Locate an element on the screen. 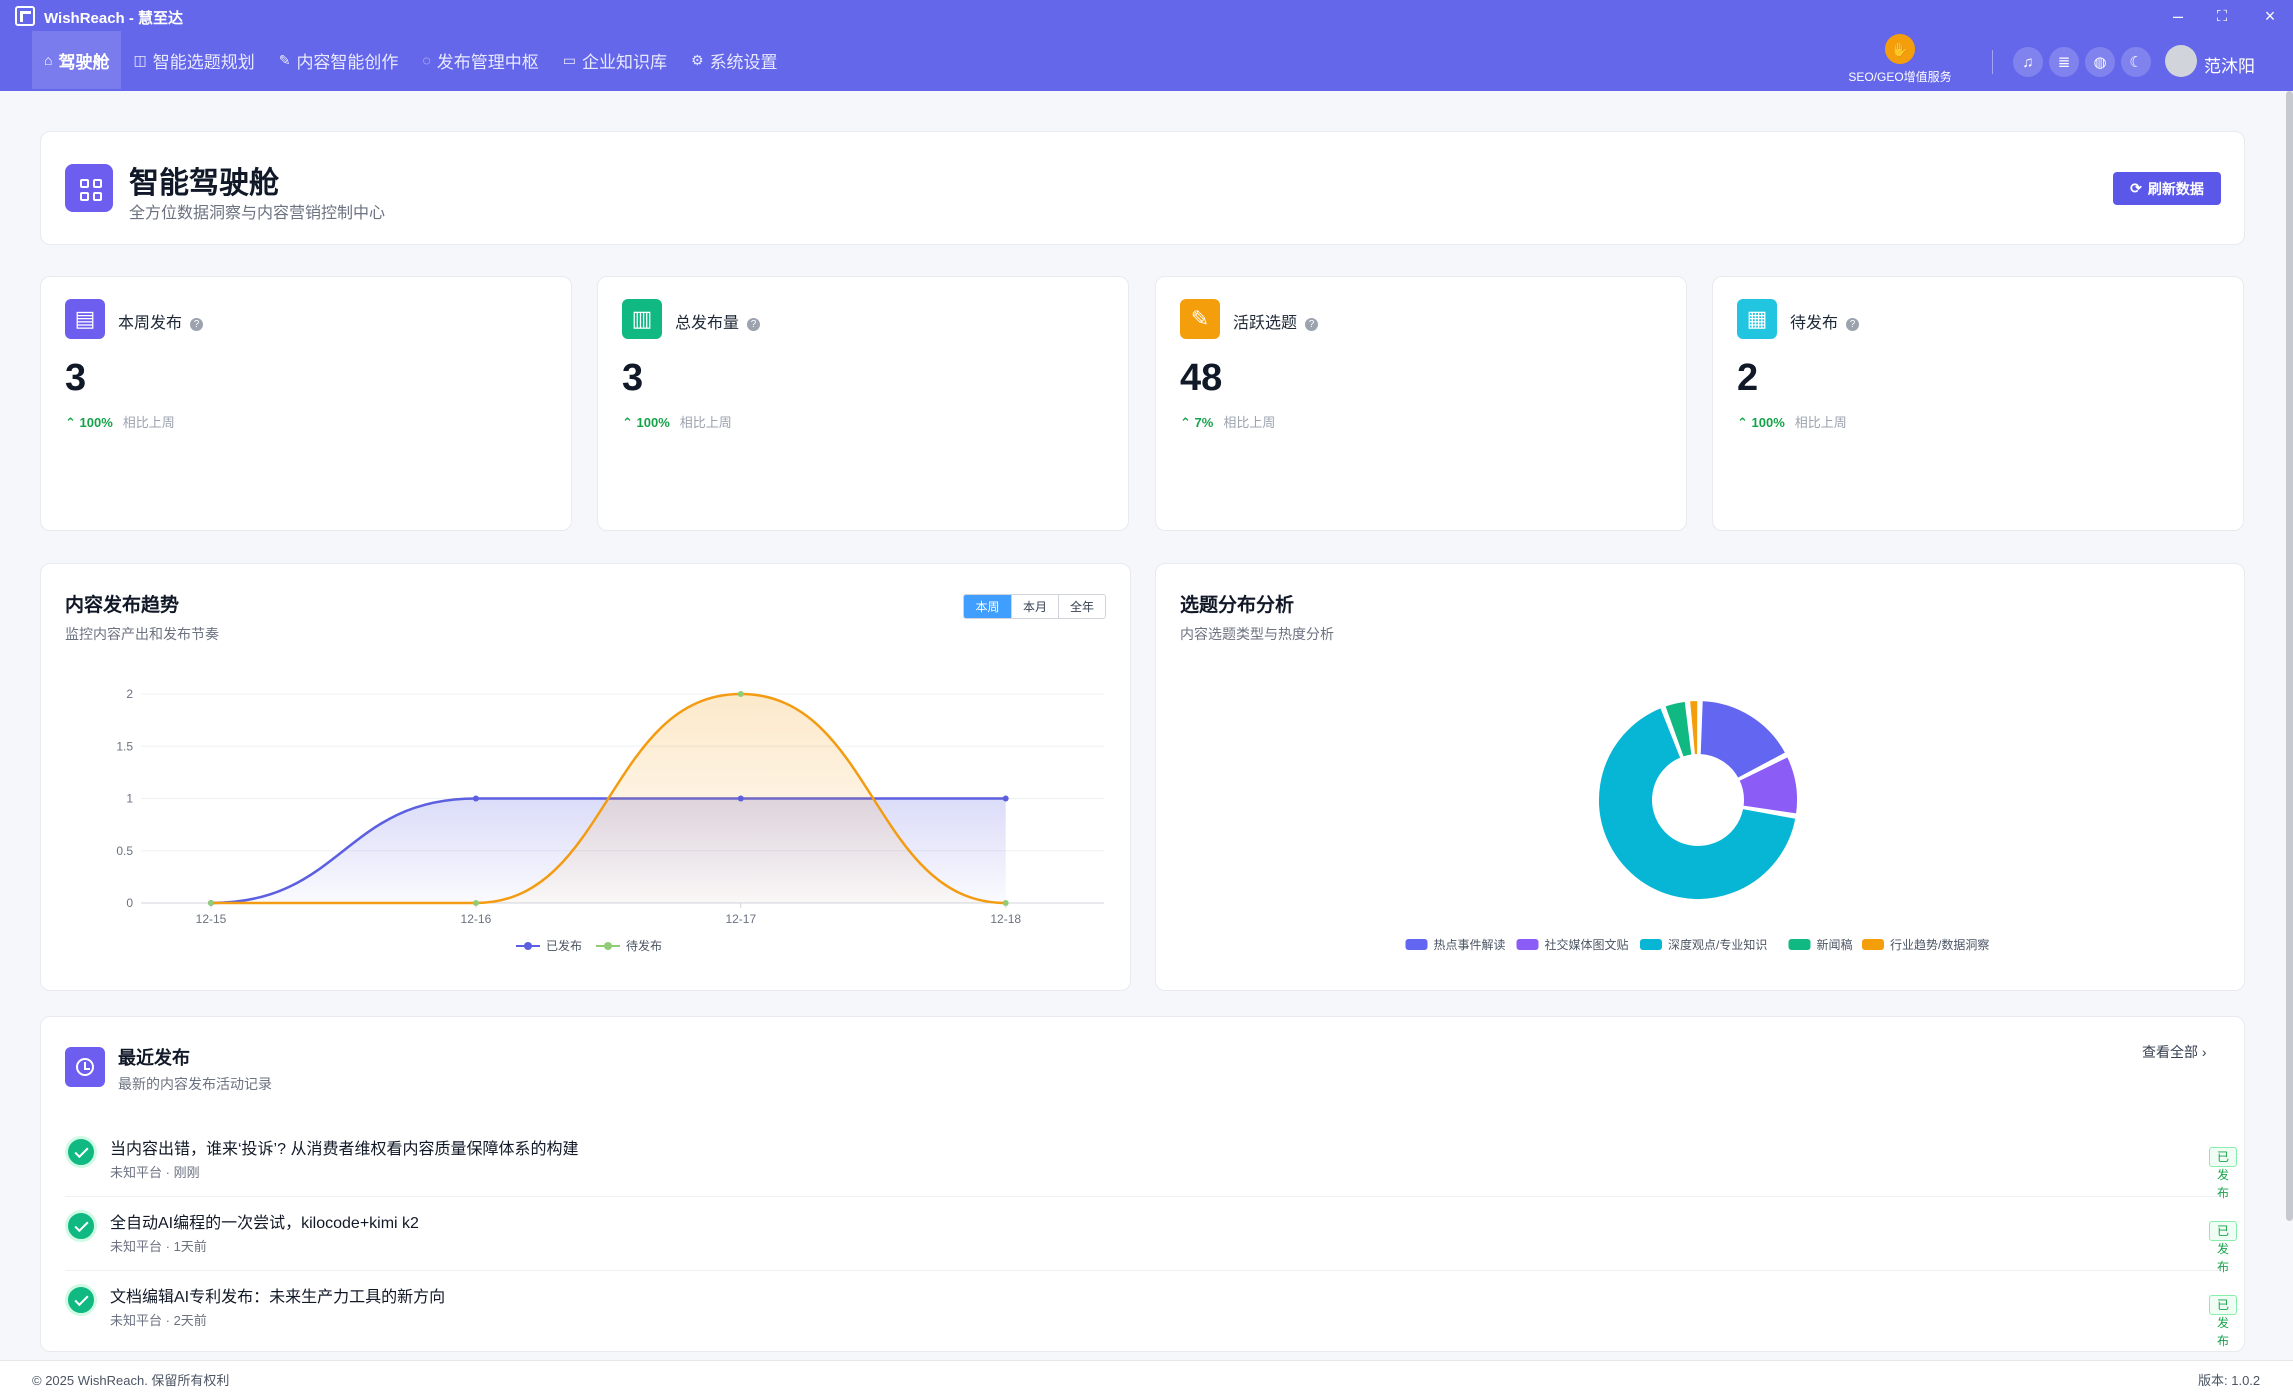 The height and width of the screenshot is (1392, 2293). y-tick-label: 2 is located at coordinates (129, 694).